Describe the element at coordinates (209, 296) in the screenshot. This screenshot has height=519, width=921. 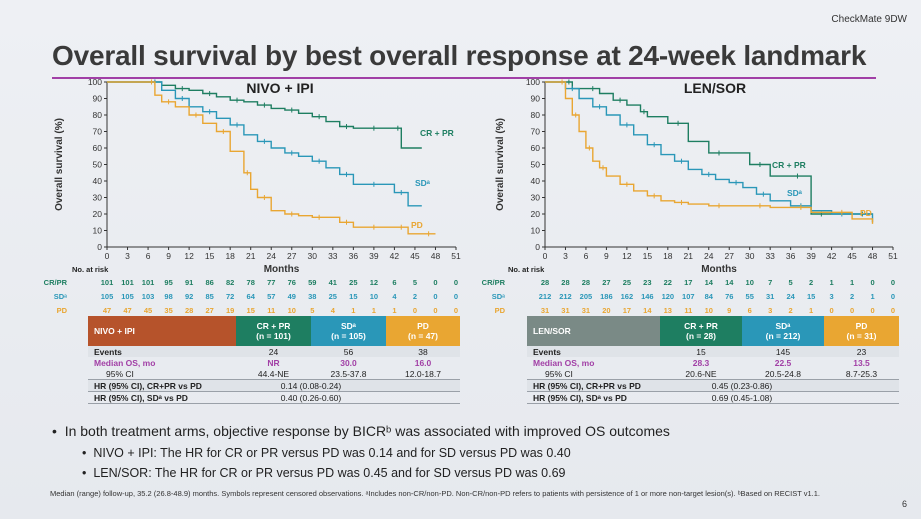
I see `risk-value: 85` at that location.